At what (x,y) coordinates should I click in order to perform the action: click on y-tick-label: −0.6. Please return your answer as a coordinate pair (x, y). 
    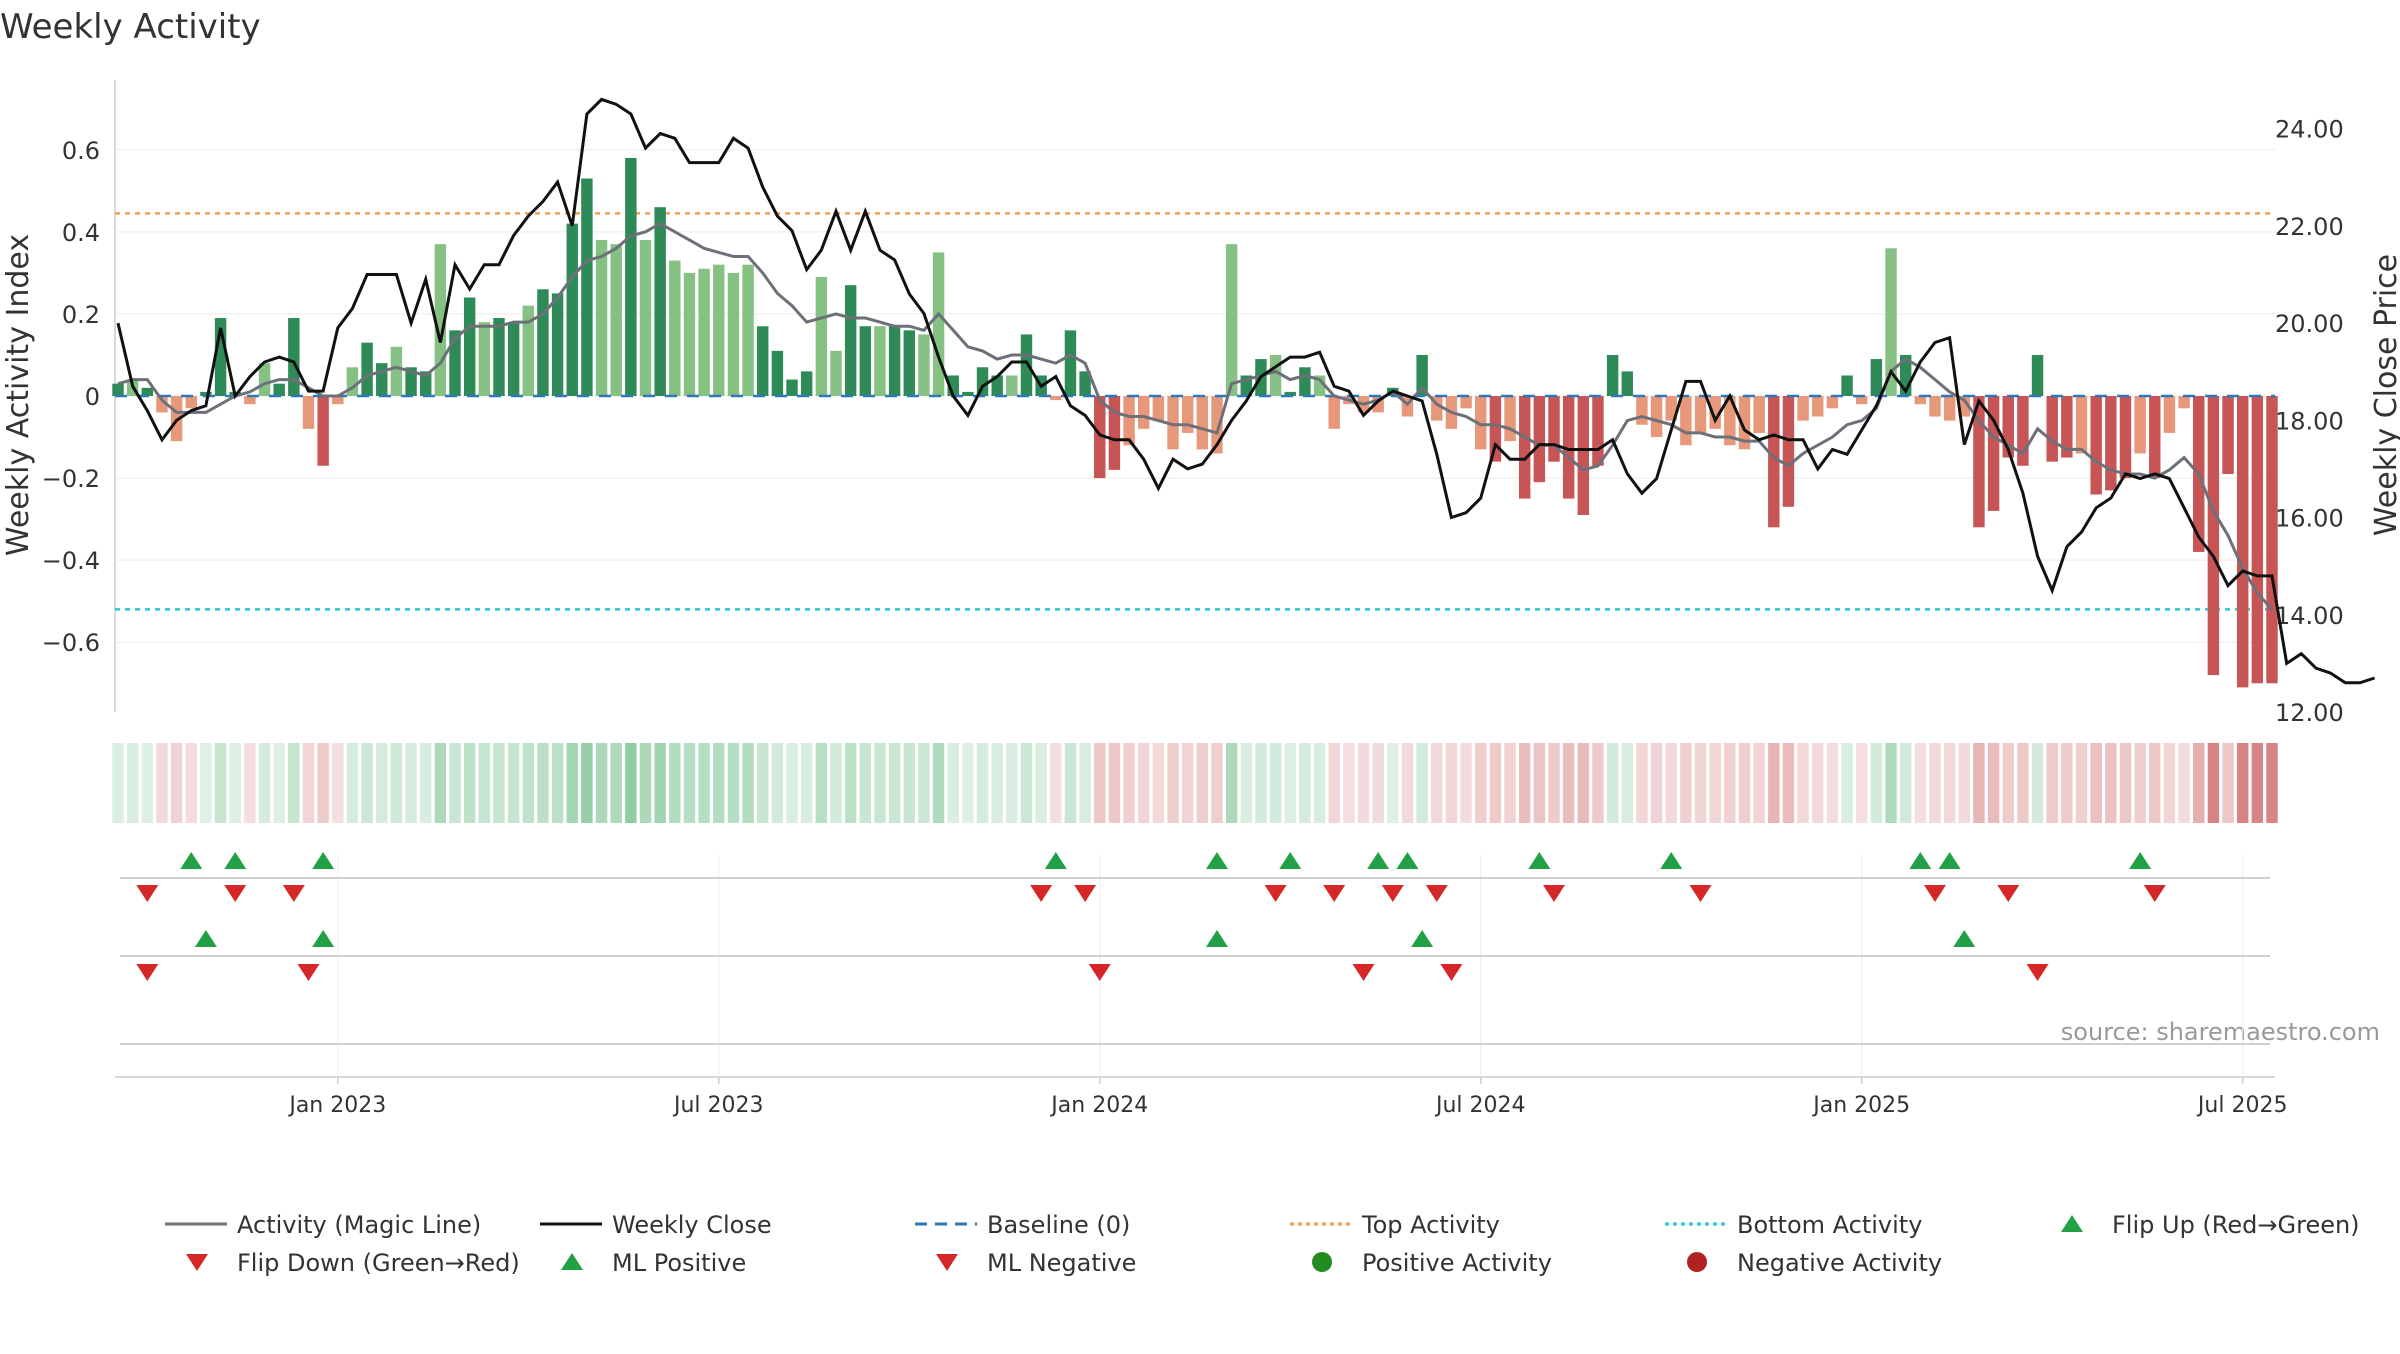
    Looking at the image, I should click on (71, 643).